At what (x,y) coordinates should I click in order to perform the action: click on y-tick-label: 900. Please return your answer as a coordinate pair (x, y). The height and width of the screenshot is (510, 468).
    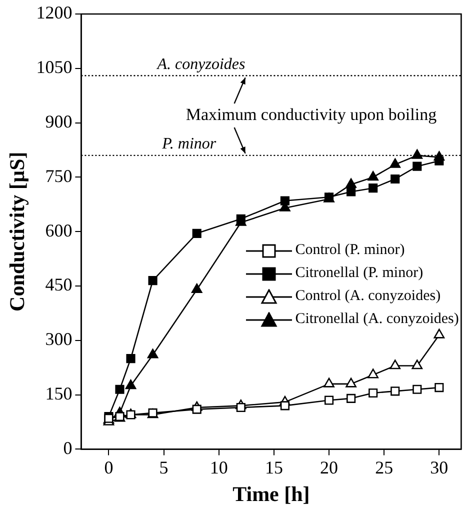
    Looking at the image, I should click on (58, 122).